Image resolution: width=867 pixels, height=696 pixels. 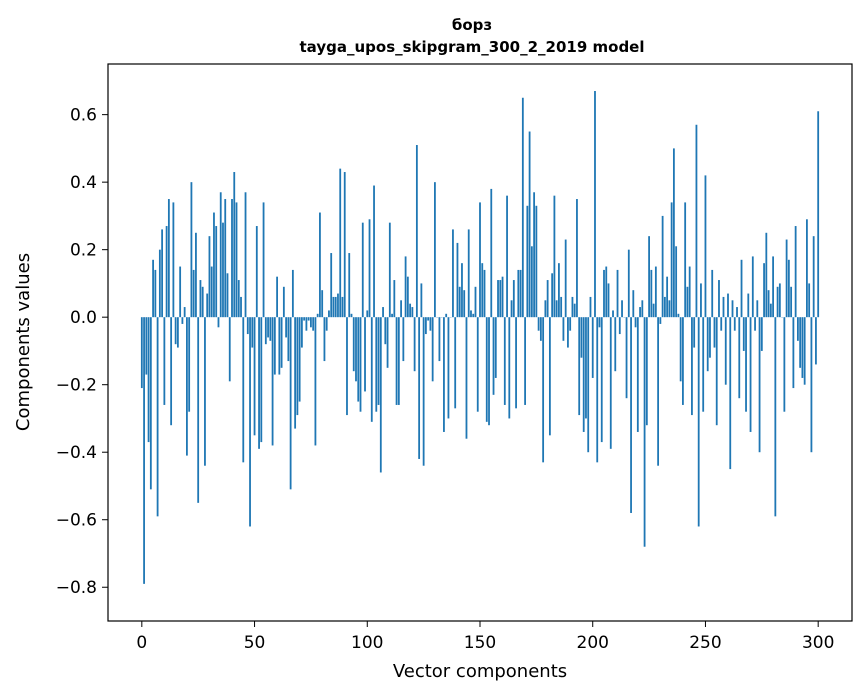 I want to click on y-tick-label: −0.8, so click(x=76, y=588).